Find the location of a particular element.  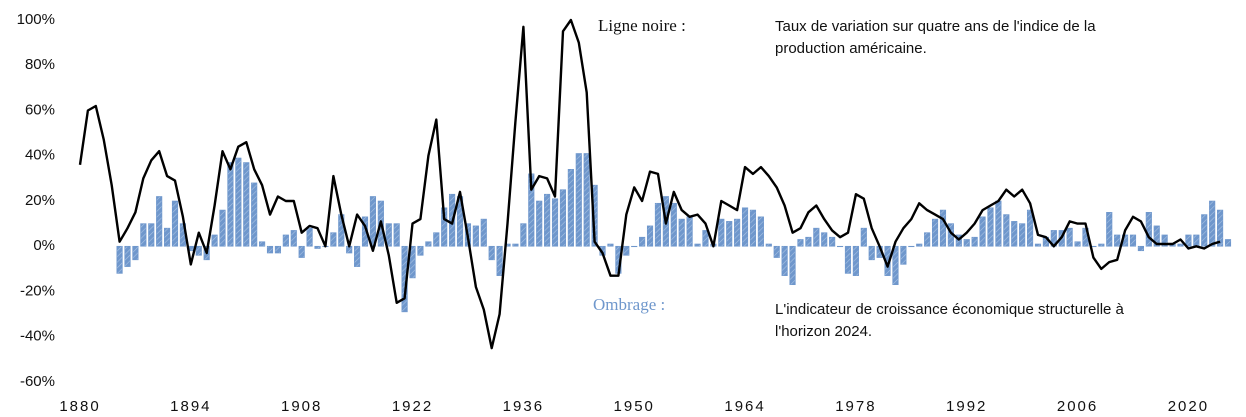

annotation-title: Ligne noire : is located at coordinates (642, 25).